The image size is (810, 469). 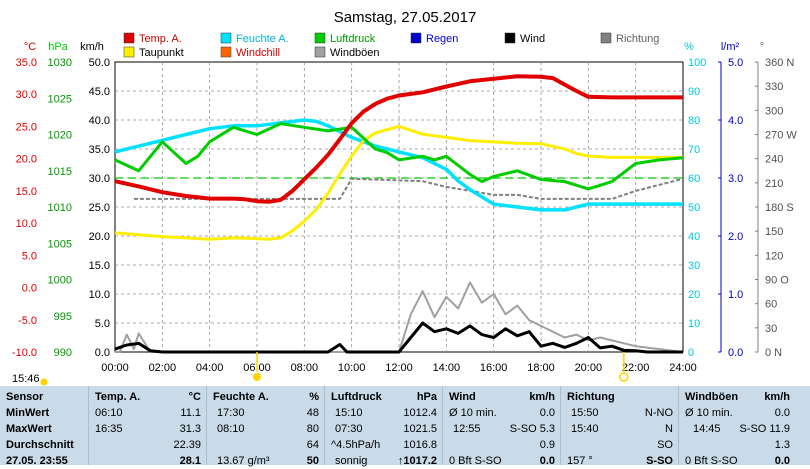 I want to click on legend-label: Wind, so click(x=532, y=39).